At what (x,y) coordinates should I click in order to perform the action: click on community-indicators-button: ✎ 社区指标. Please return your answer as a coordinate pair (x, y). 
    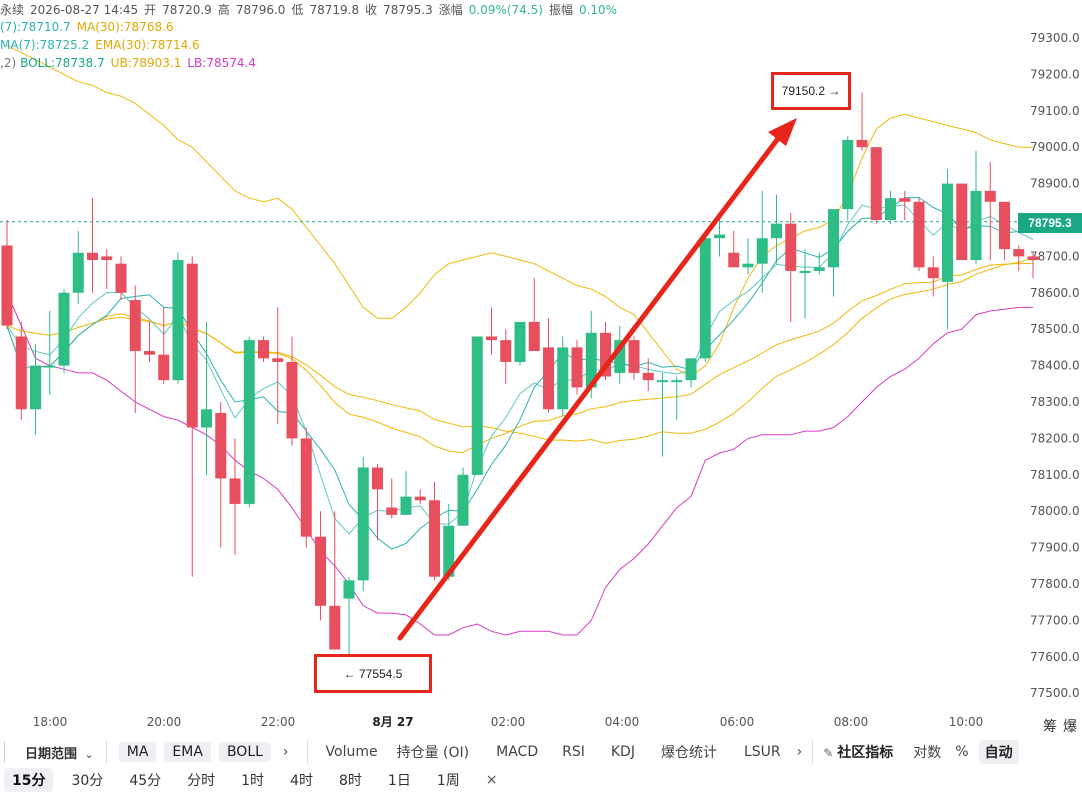
    Looking at the image, I should click on (858, 753).